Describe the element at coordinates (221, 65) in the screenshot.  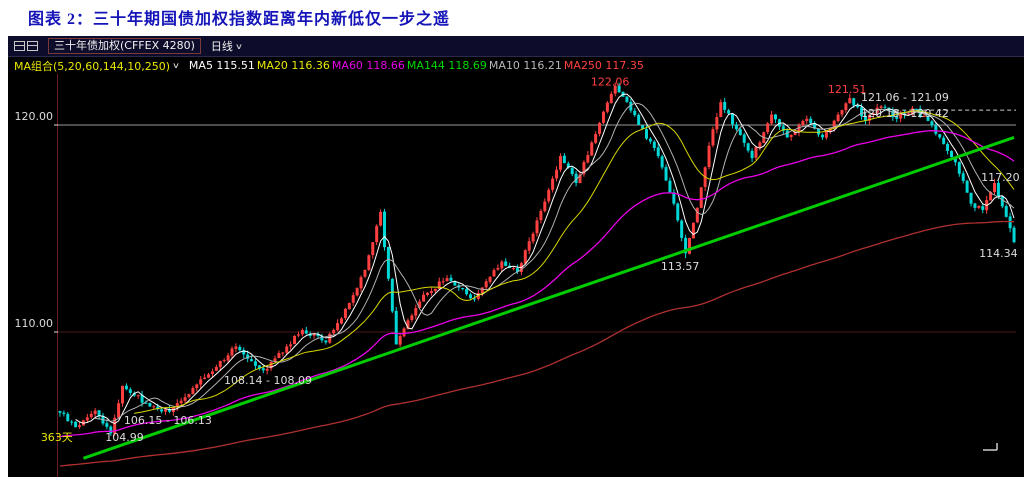
I see `ma-value: MA5 115.51` at that location.